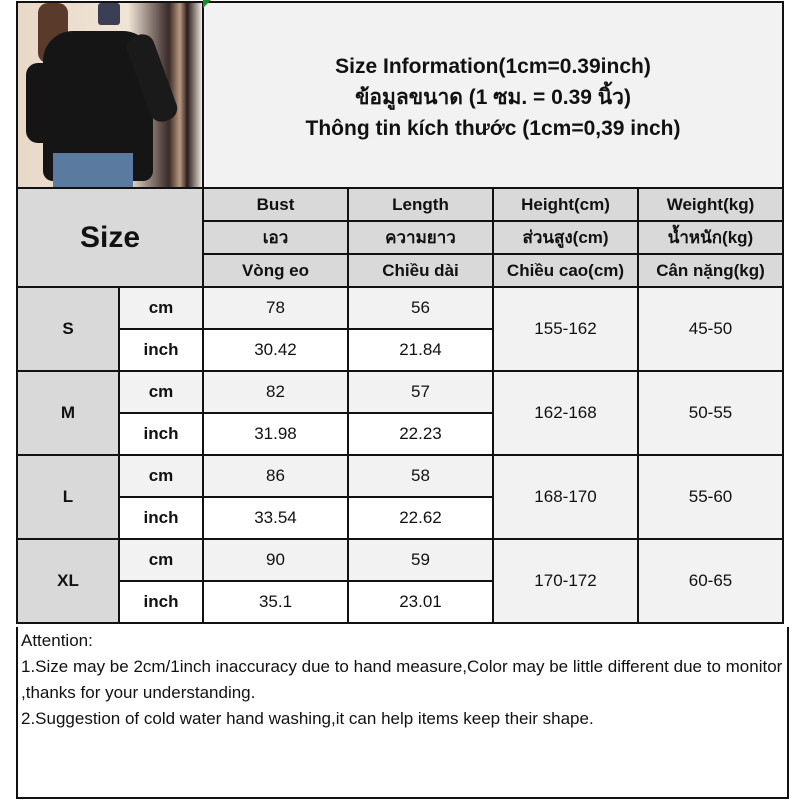 The height and width of the screenshot is (800, 800). I want to click on size-label: M, so click(68, 413).